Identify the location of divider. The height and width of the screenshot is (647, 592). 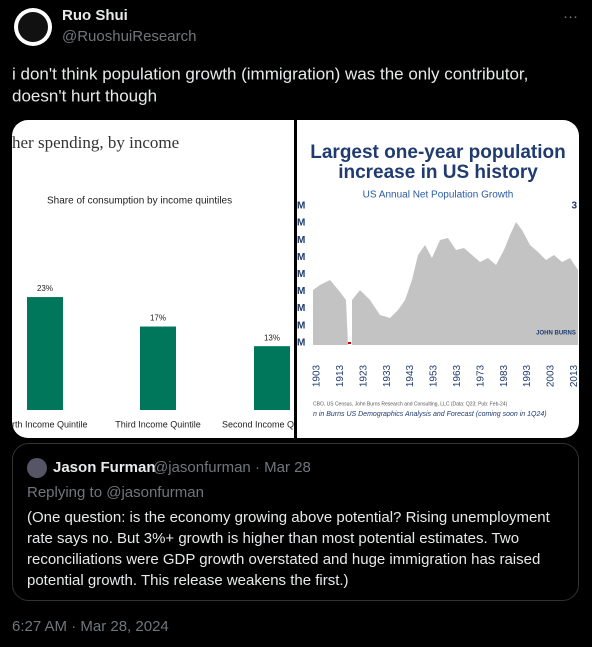
(295, 279).